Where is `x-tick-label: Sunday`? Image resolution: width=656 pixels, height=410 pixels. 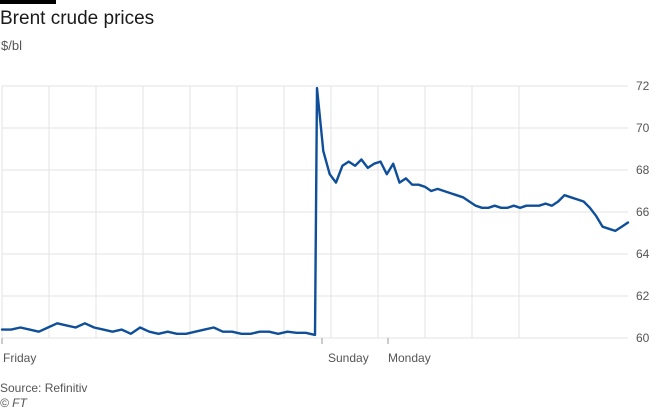
x-tick-label: Sunday is located at coordinates (348, 358).